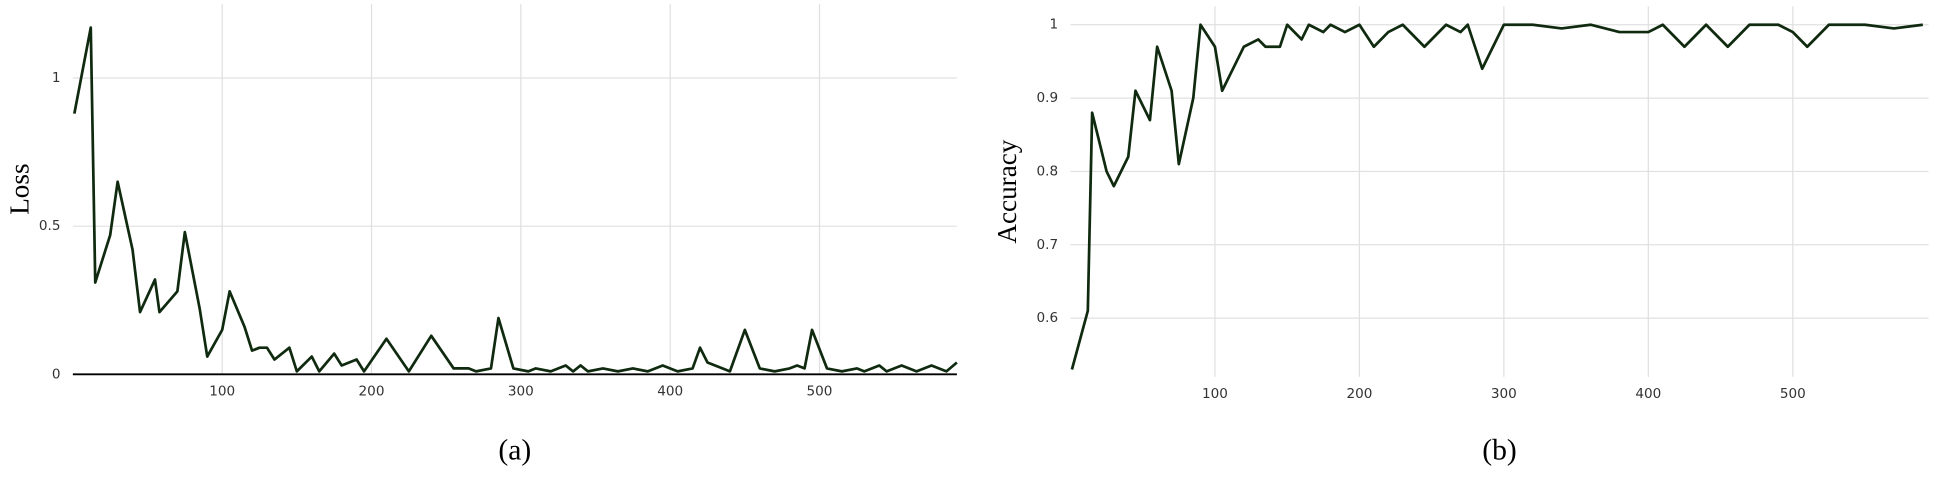 The image size is (1936, 482). Describe the element at coordinates (514, 451) in the screenshot. I see `caption: (a)` at that location.